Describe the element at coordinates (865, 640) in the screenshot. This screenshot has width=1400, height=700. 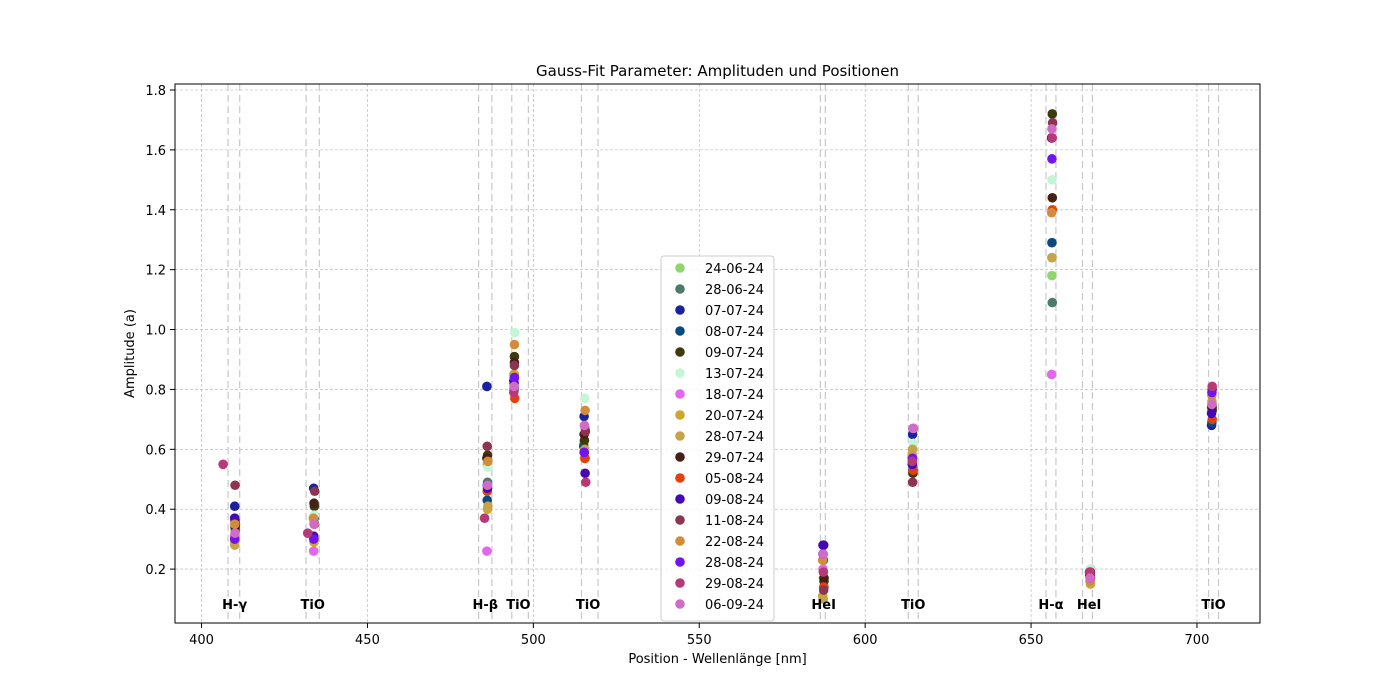
I see `x-tick-label: 600` at that location.